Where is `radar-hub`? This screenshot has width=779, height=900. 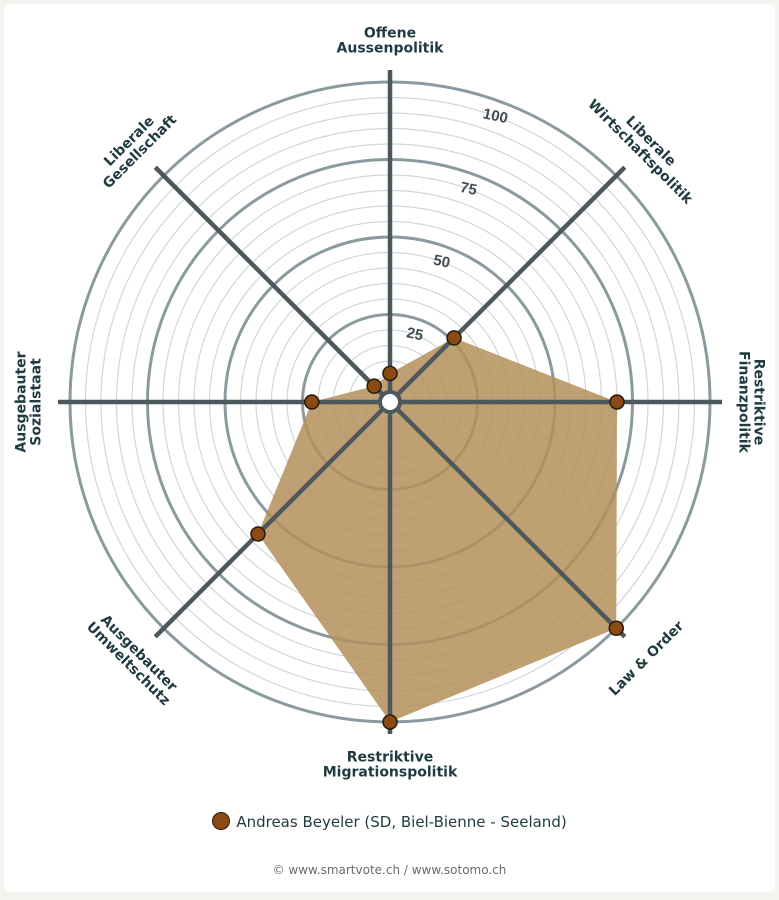
radar-hub is located at coordinates (390, 402).